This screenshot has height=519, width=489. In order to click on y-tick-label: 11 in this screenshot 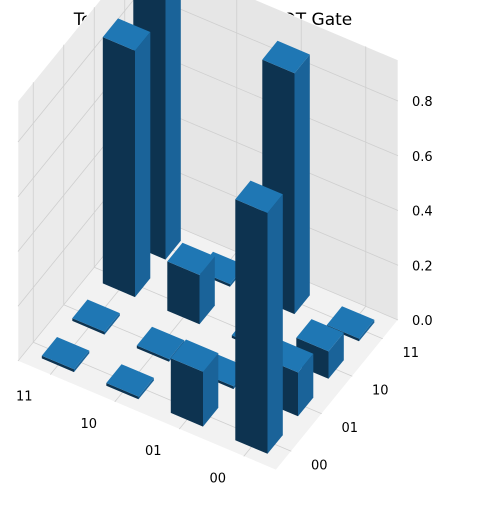, I will do `click(410, 353)`.